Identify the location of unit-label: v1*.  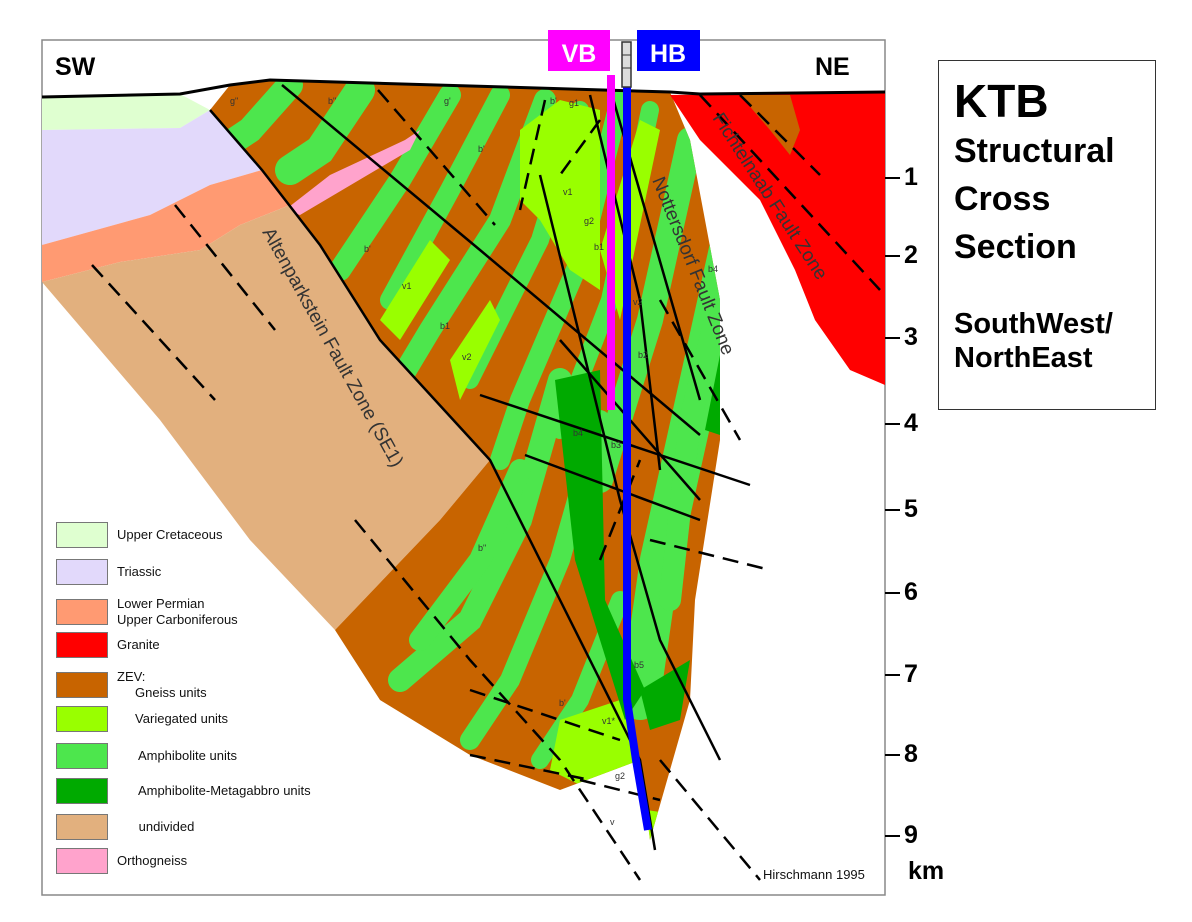
(609, 721).